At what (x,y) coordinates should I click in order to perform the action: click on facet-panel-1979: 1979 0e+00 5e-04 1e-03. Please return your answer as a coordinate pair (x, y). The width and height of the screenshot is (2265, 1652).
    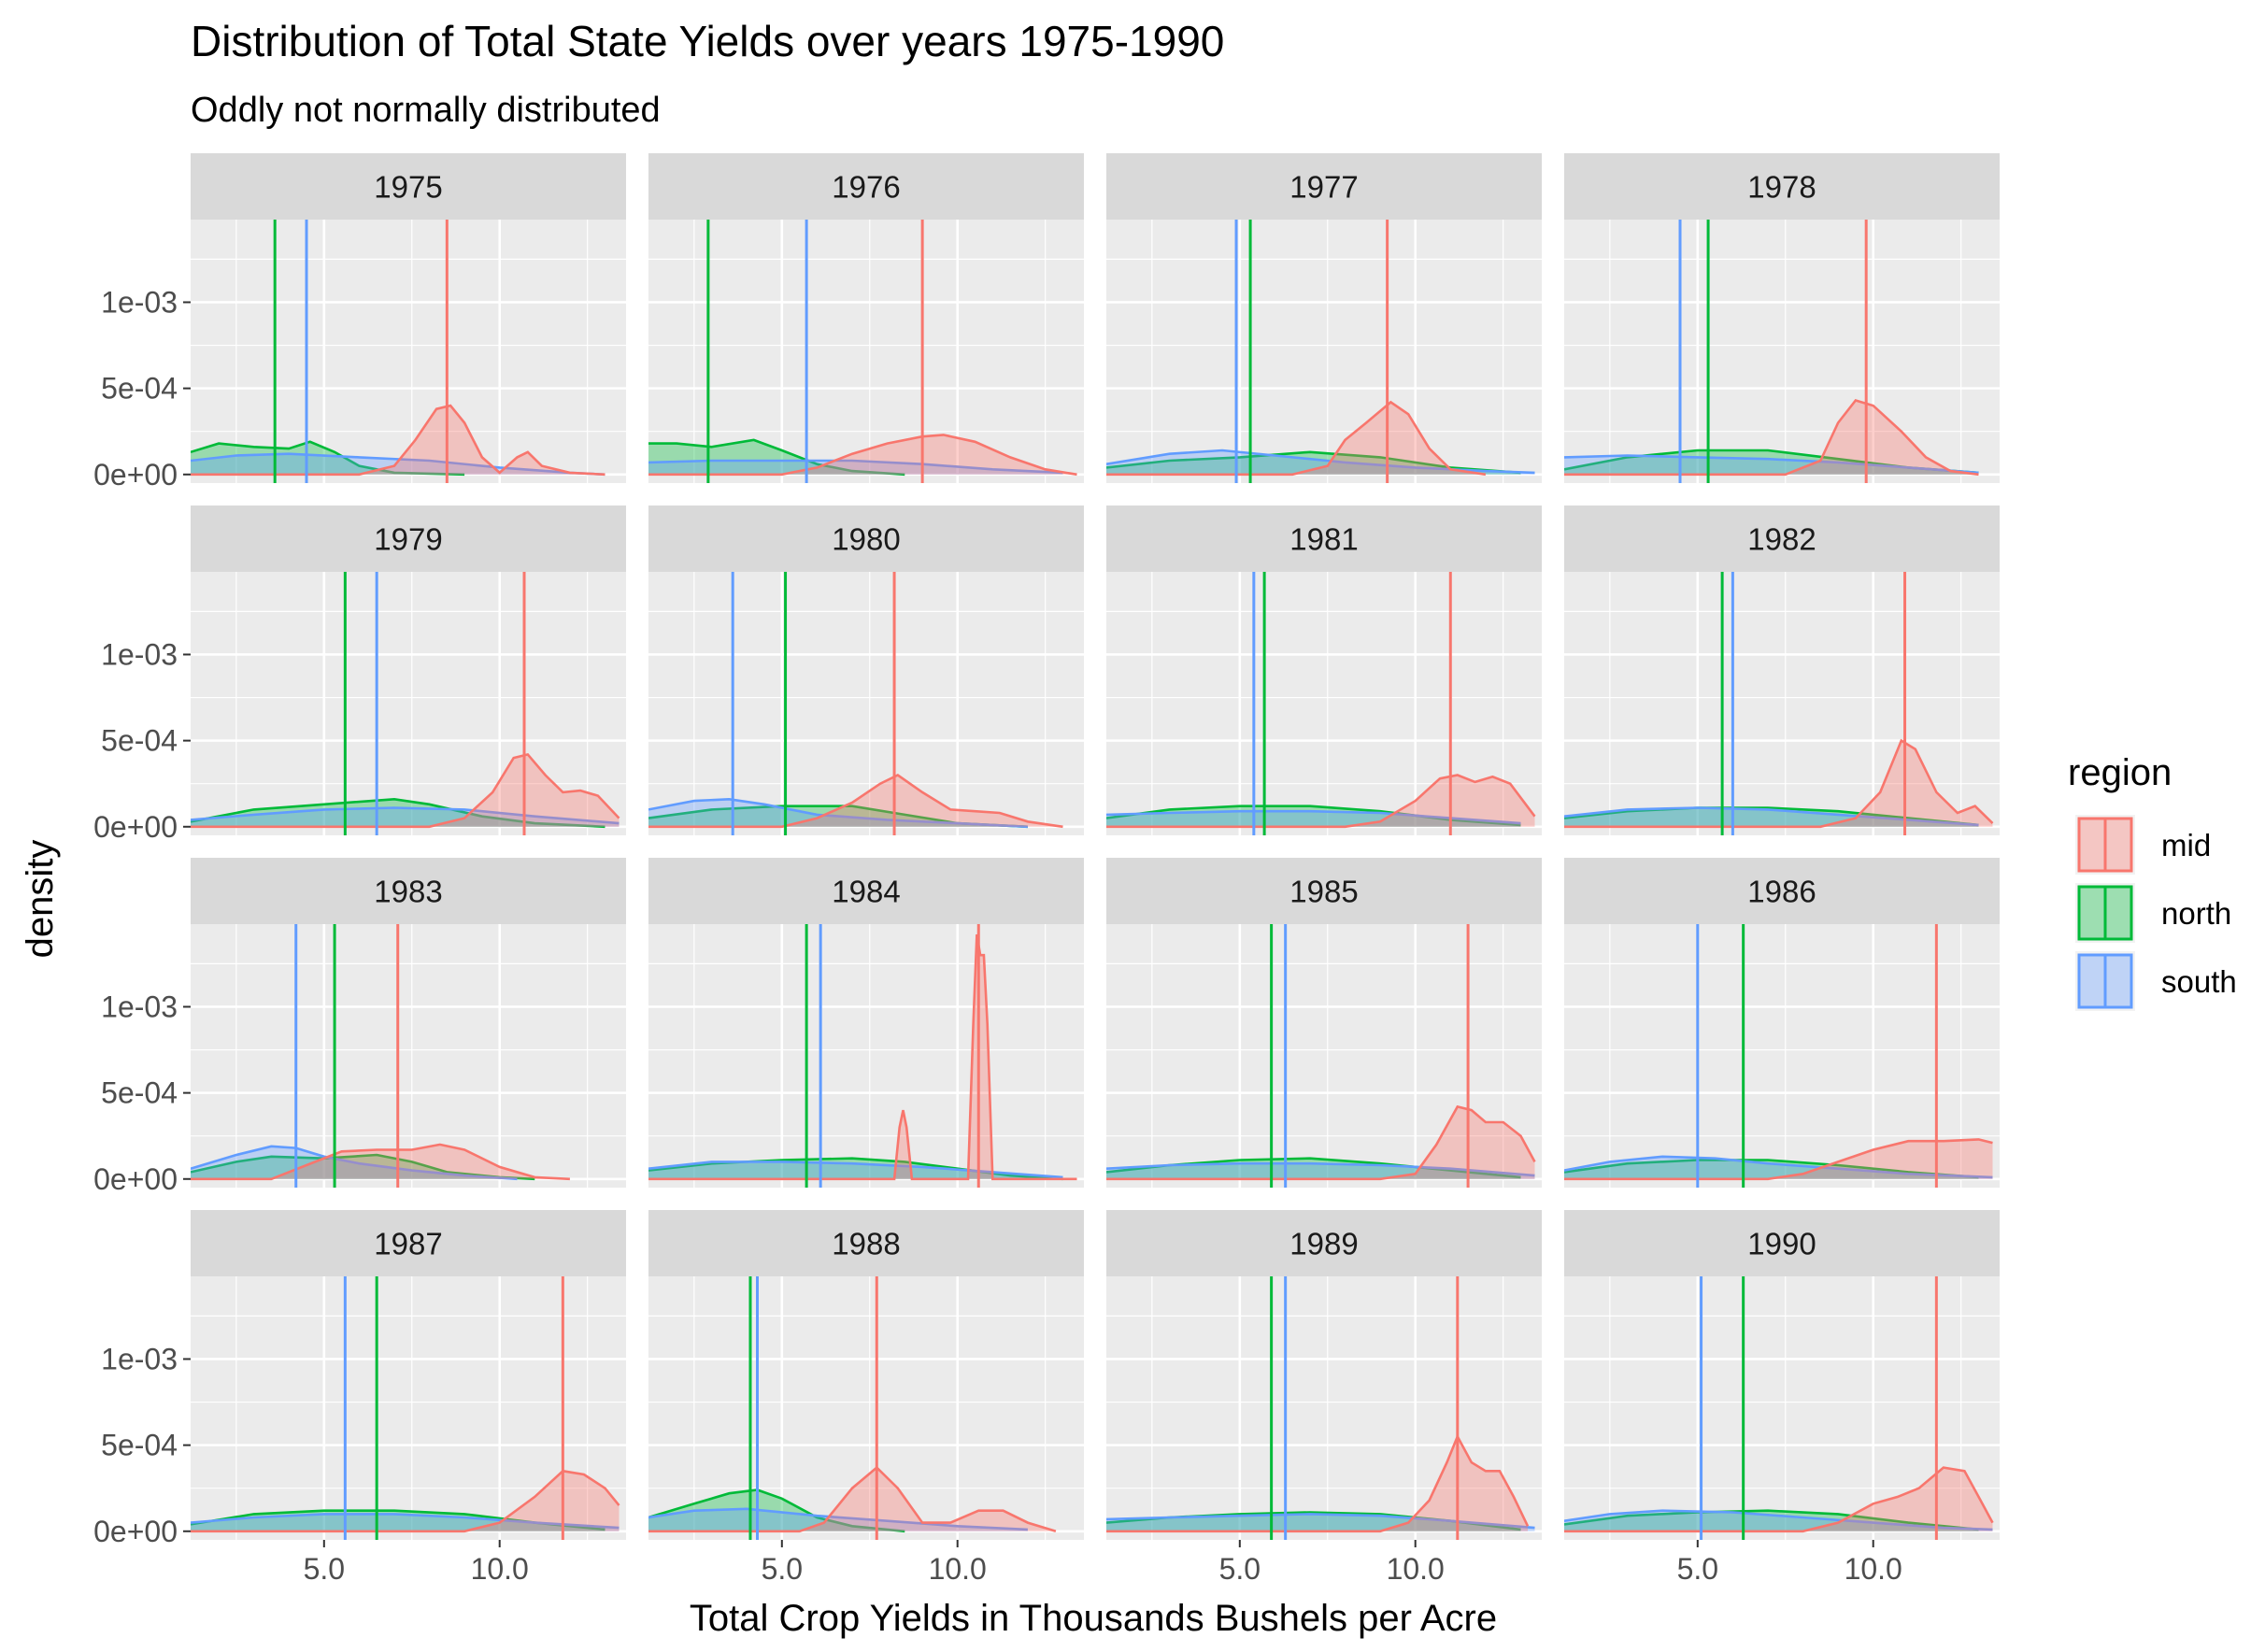
    Looking at the image, I should click on (359, 675).